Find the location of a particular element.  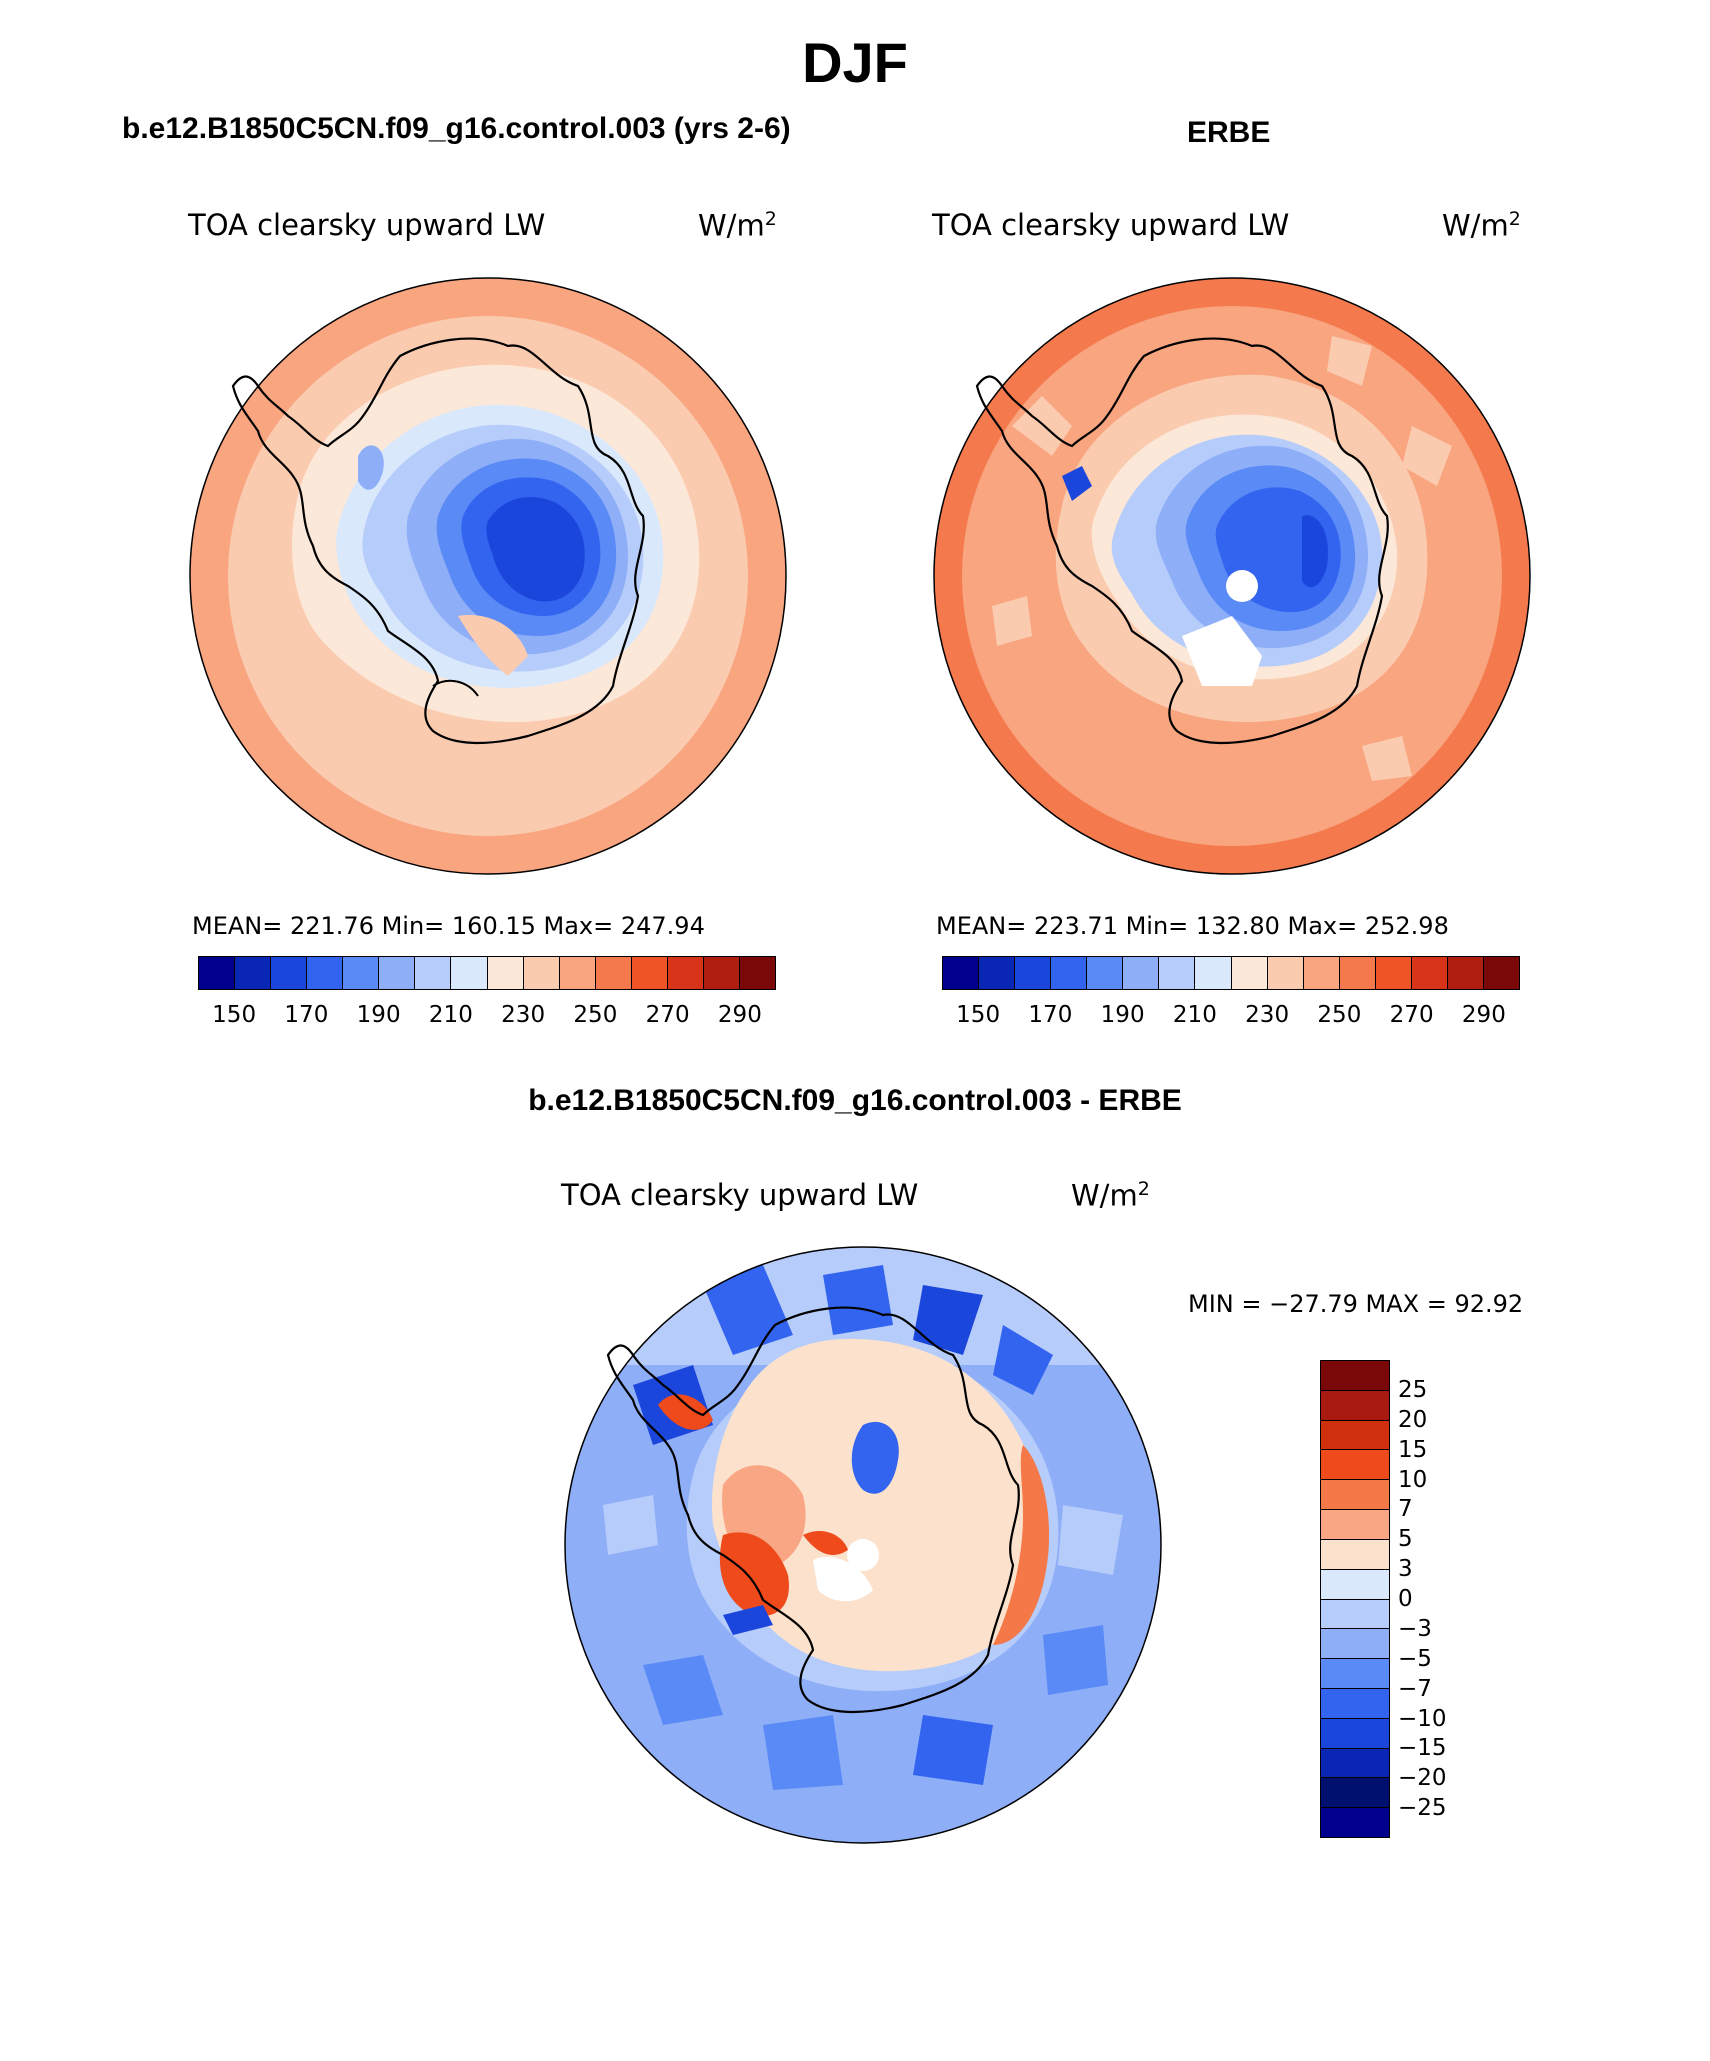

colorbar-tick-label: 150 is located at coordinates (234, 1015).